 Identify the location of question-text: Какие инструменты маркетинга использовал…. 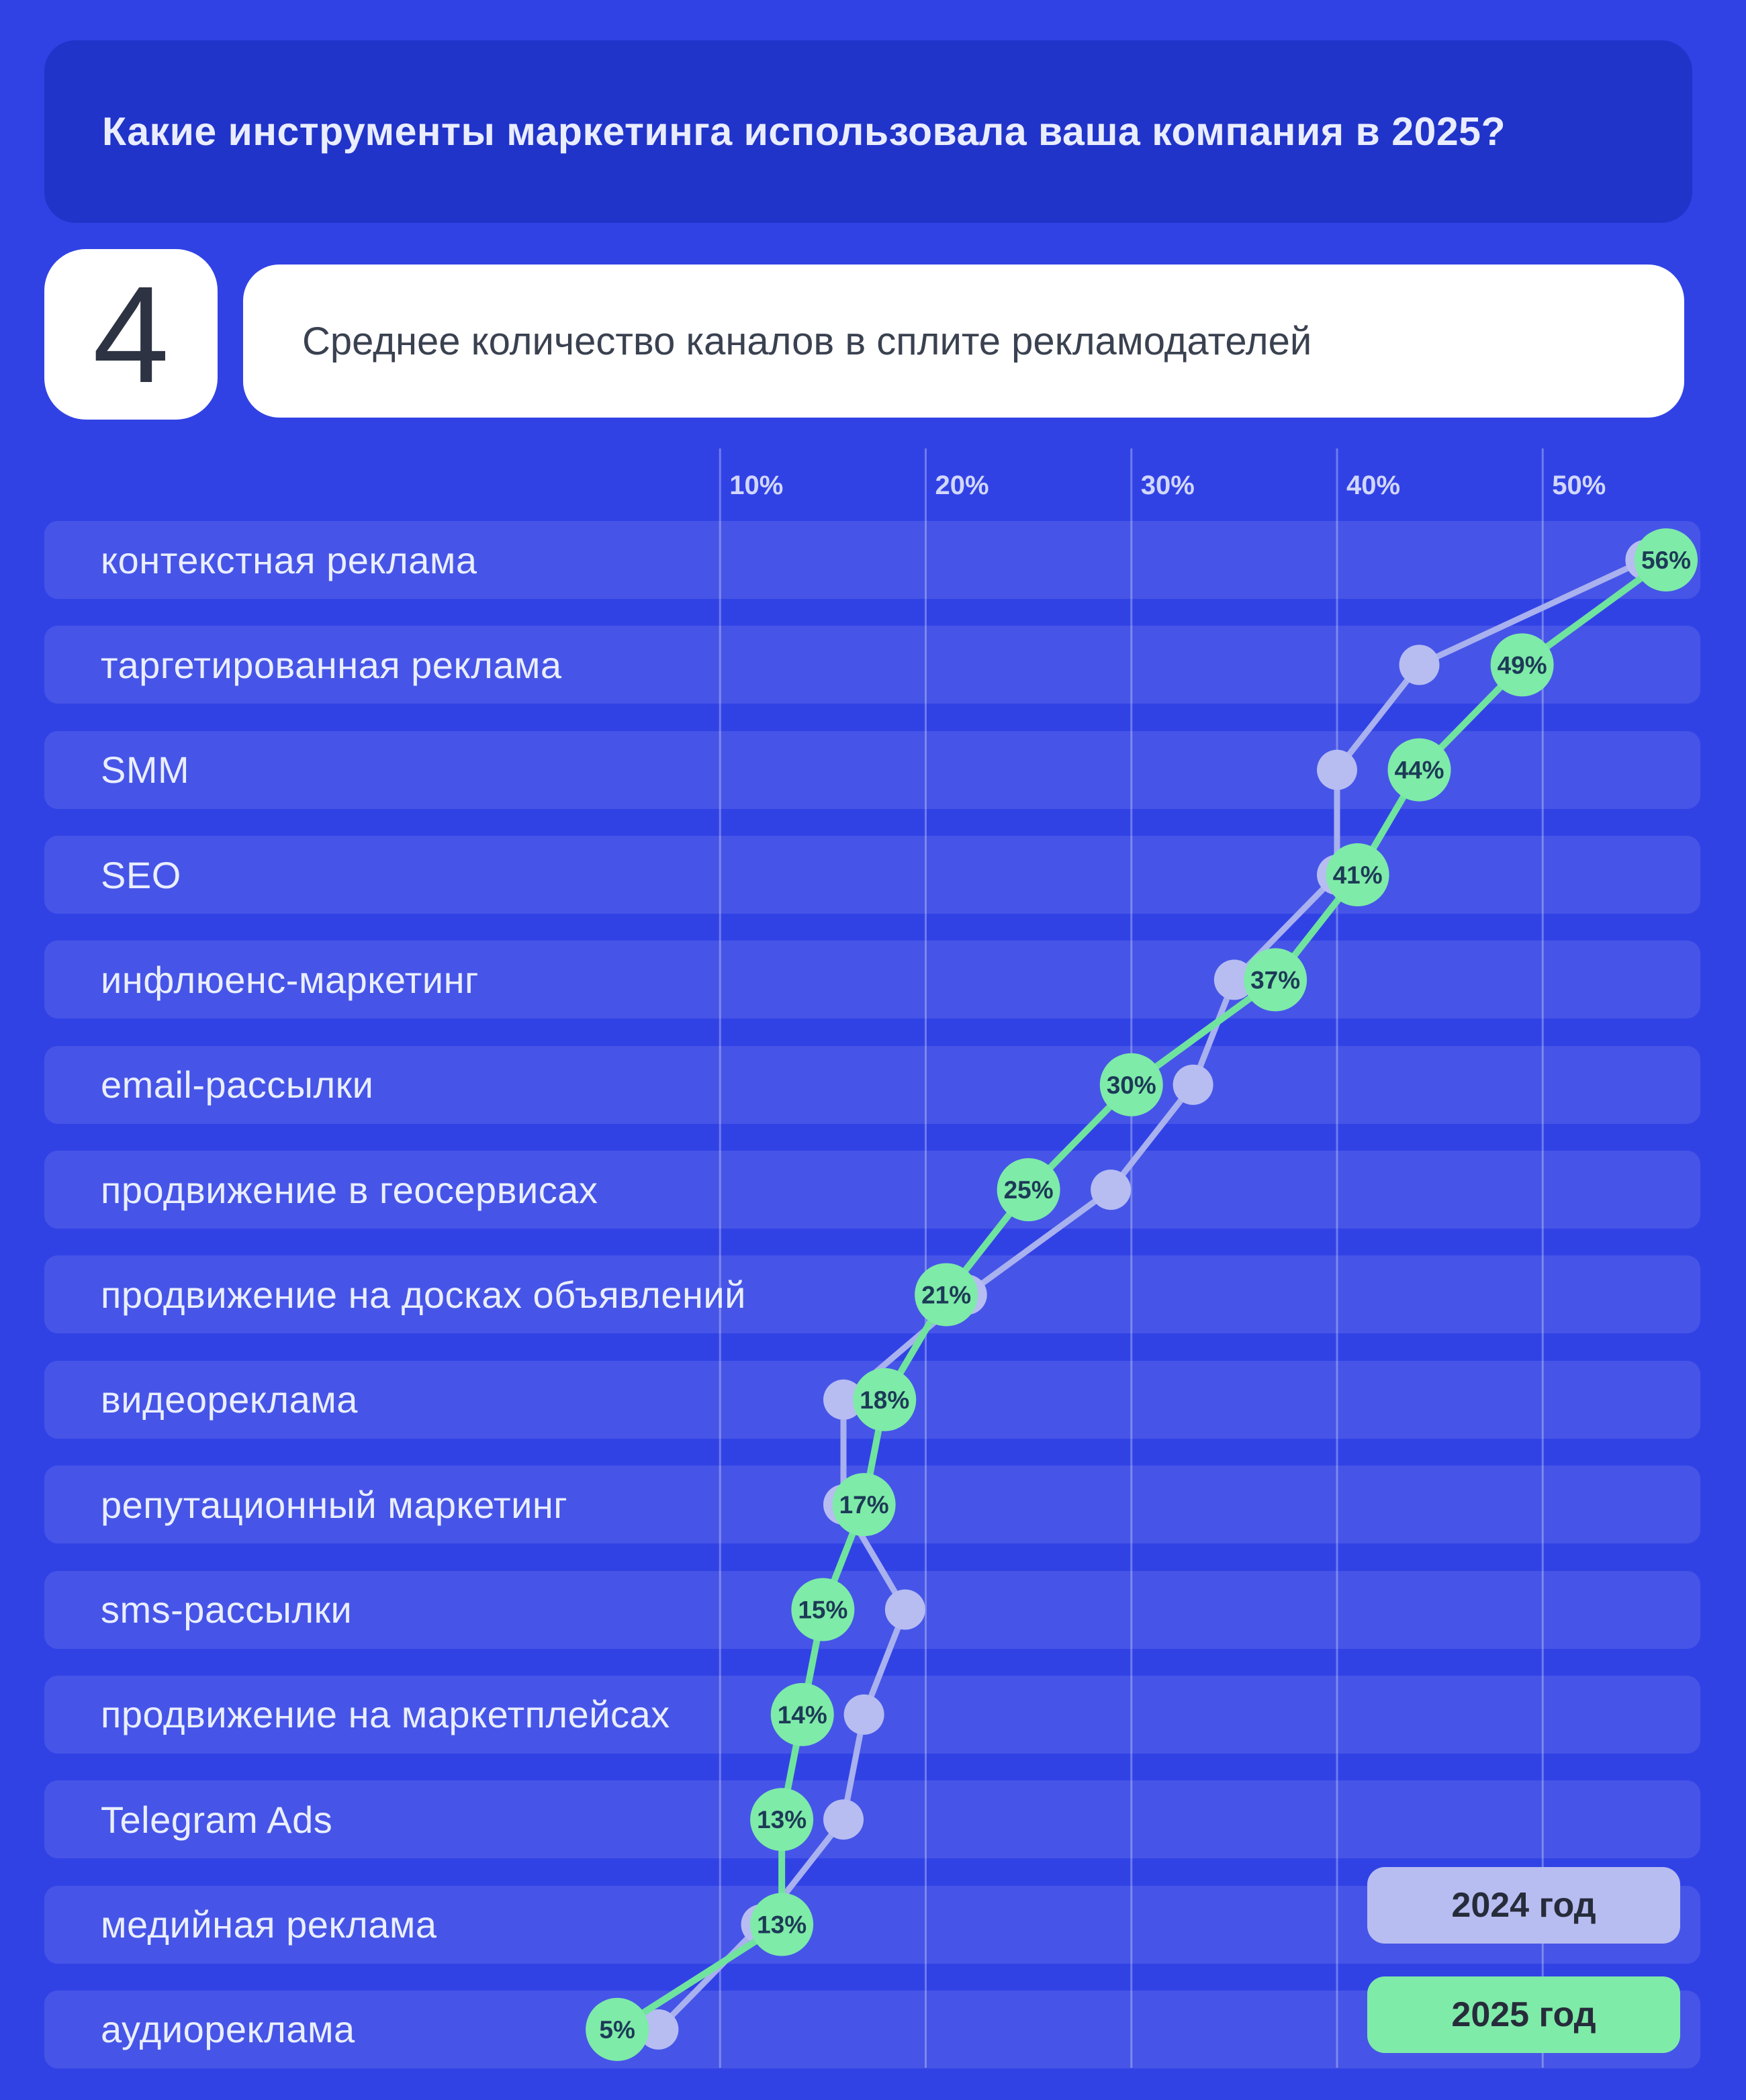
(804, 131).